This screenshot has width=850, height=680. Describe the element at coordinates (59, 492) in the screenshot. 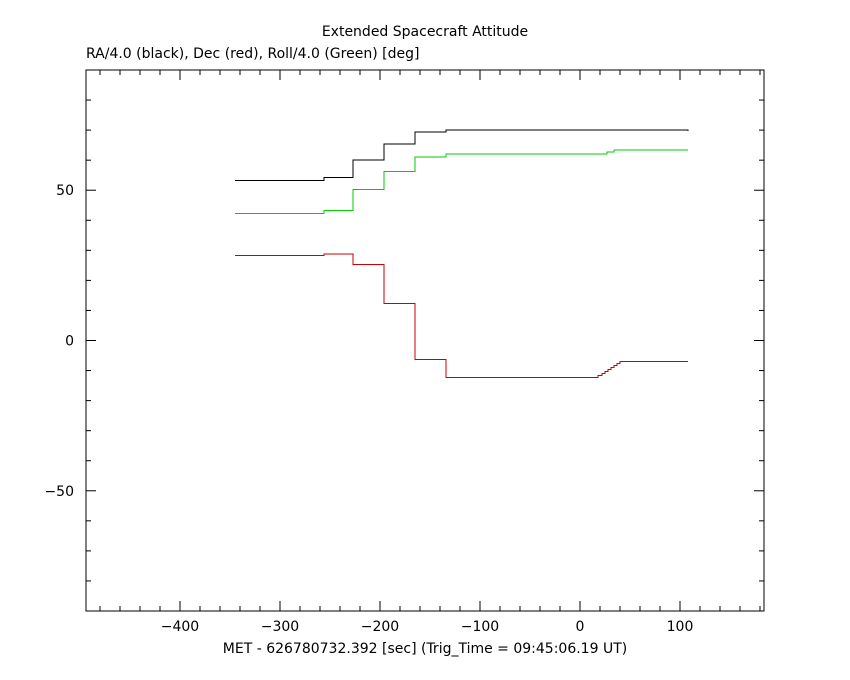

I see `y-tick-label: −50` at that location.